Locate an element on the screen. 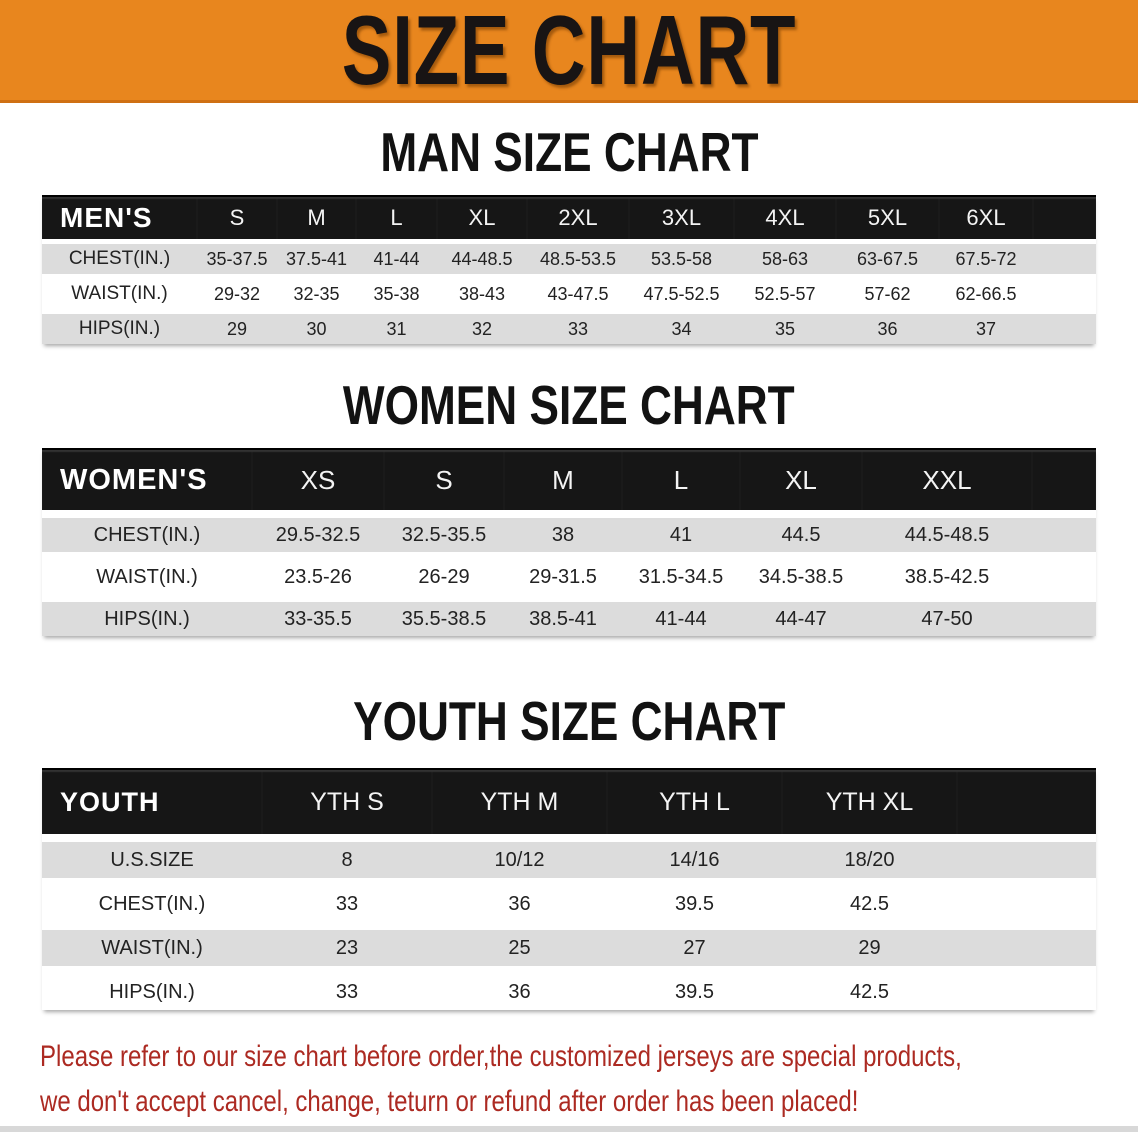  womens-column-filler is located at coordinates (1064, 481).